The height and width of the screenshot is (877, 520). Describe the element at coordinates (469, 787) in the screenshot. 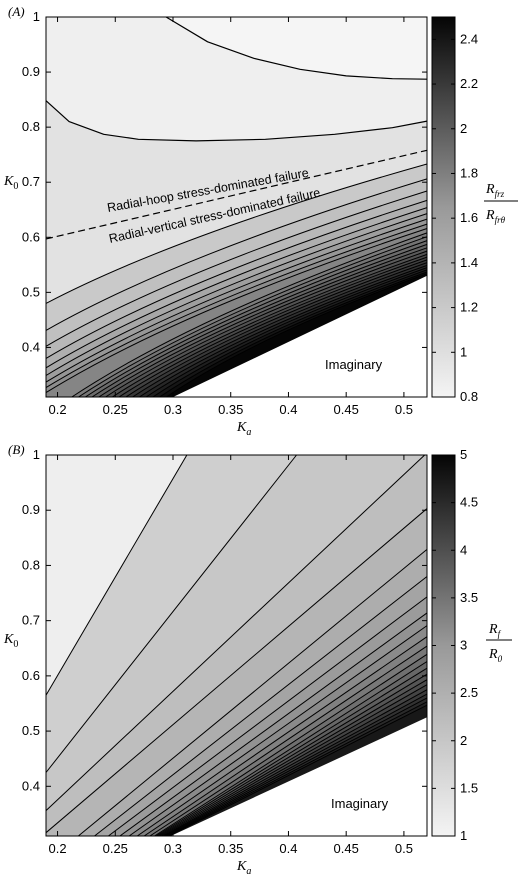

I see `colorbar-tick-label: 1.5` at that location.